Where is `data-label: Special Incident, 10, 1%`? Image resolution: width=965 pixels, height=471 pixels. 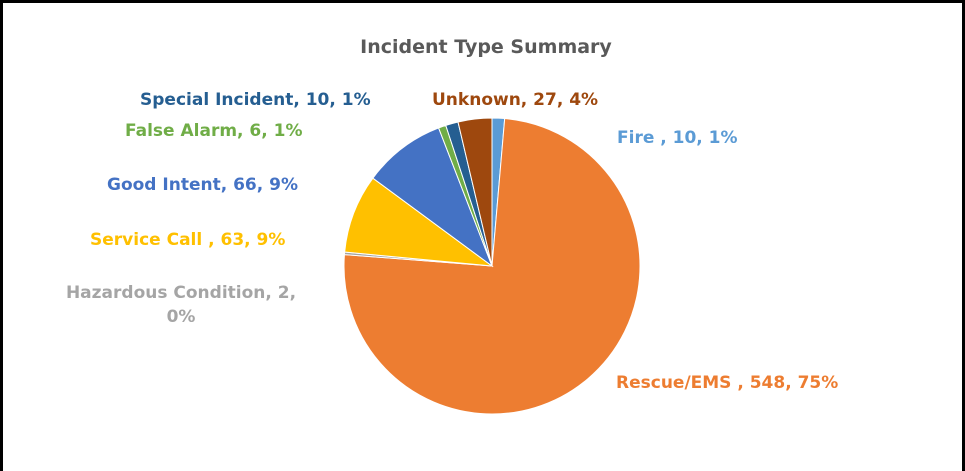
data-label: Special Incident, 10, 1% is located at coordinates (255, 100).